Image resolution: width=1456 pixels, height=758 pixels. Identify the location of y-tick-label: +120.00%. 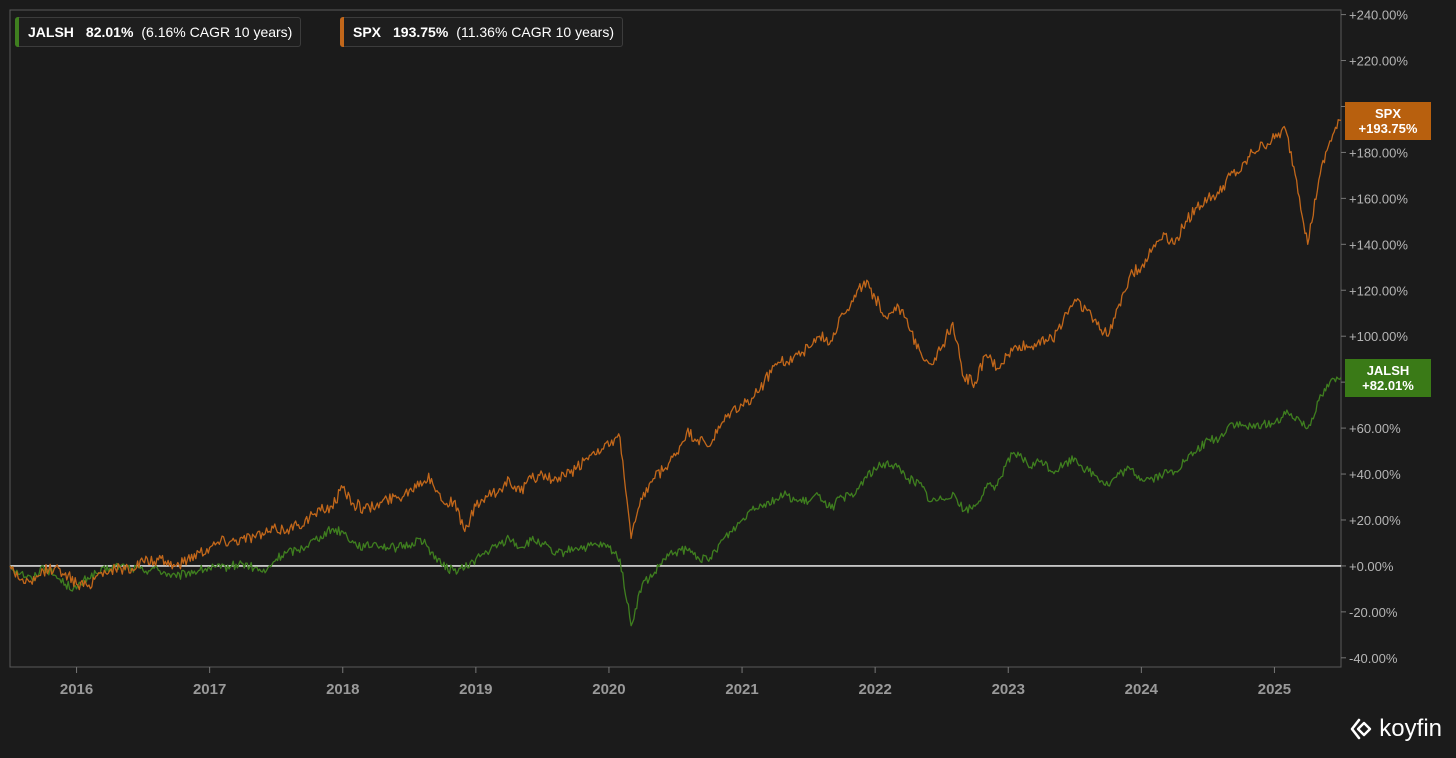
(1378, 290).